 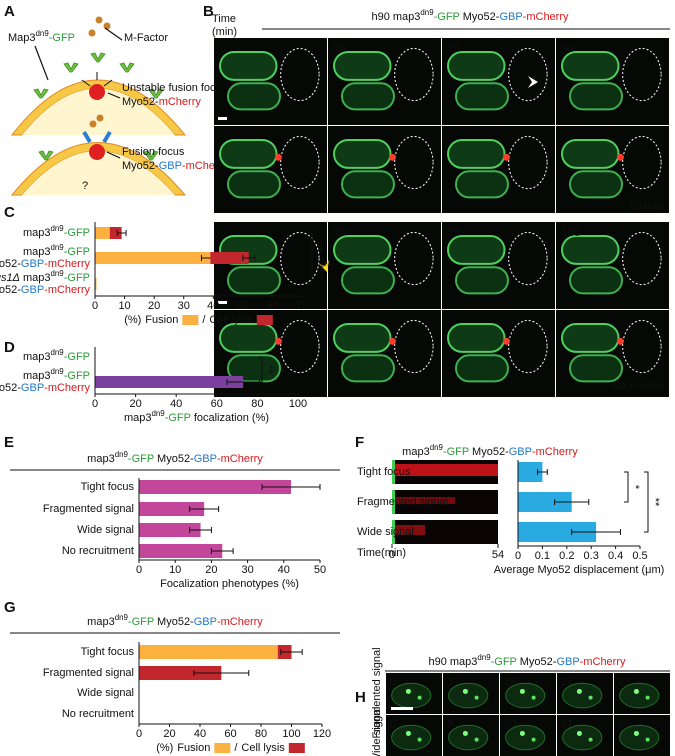 What do you see at coordinates (224, 19) in the screenshot?
I see `axis-label: Time` at bounding box center [224, 19].